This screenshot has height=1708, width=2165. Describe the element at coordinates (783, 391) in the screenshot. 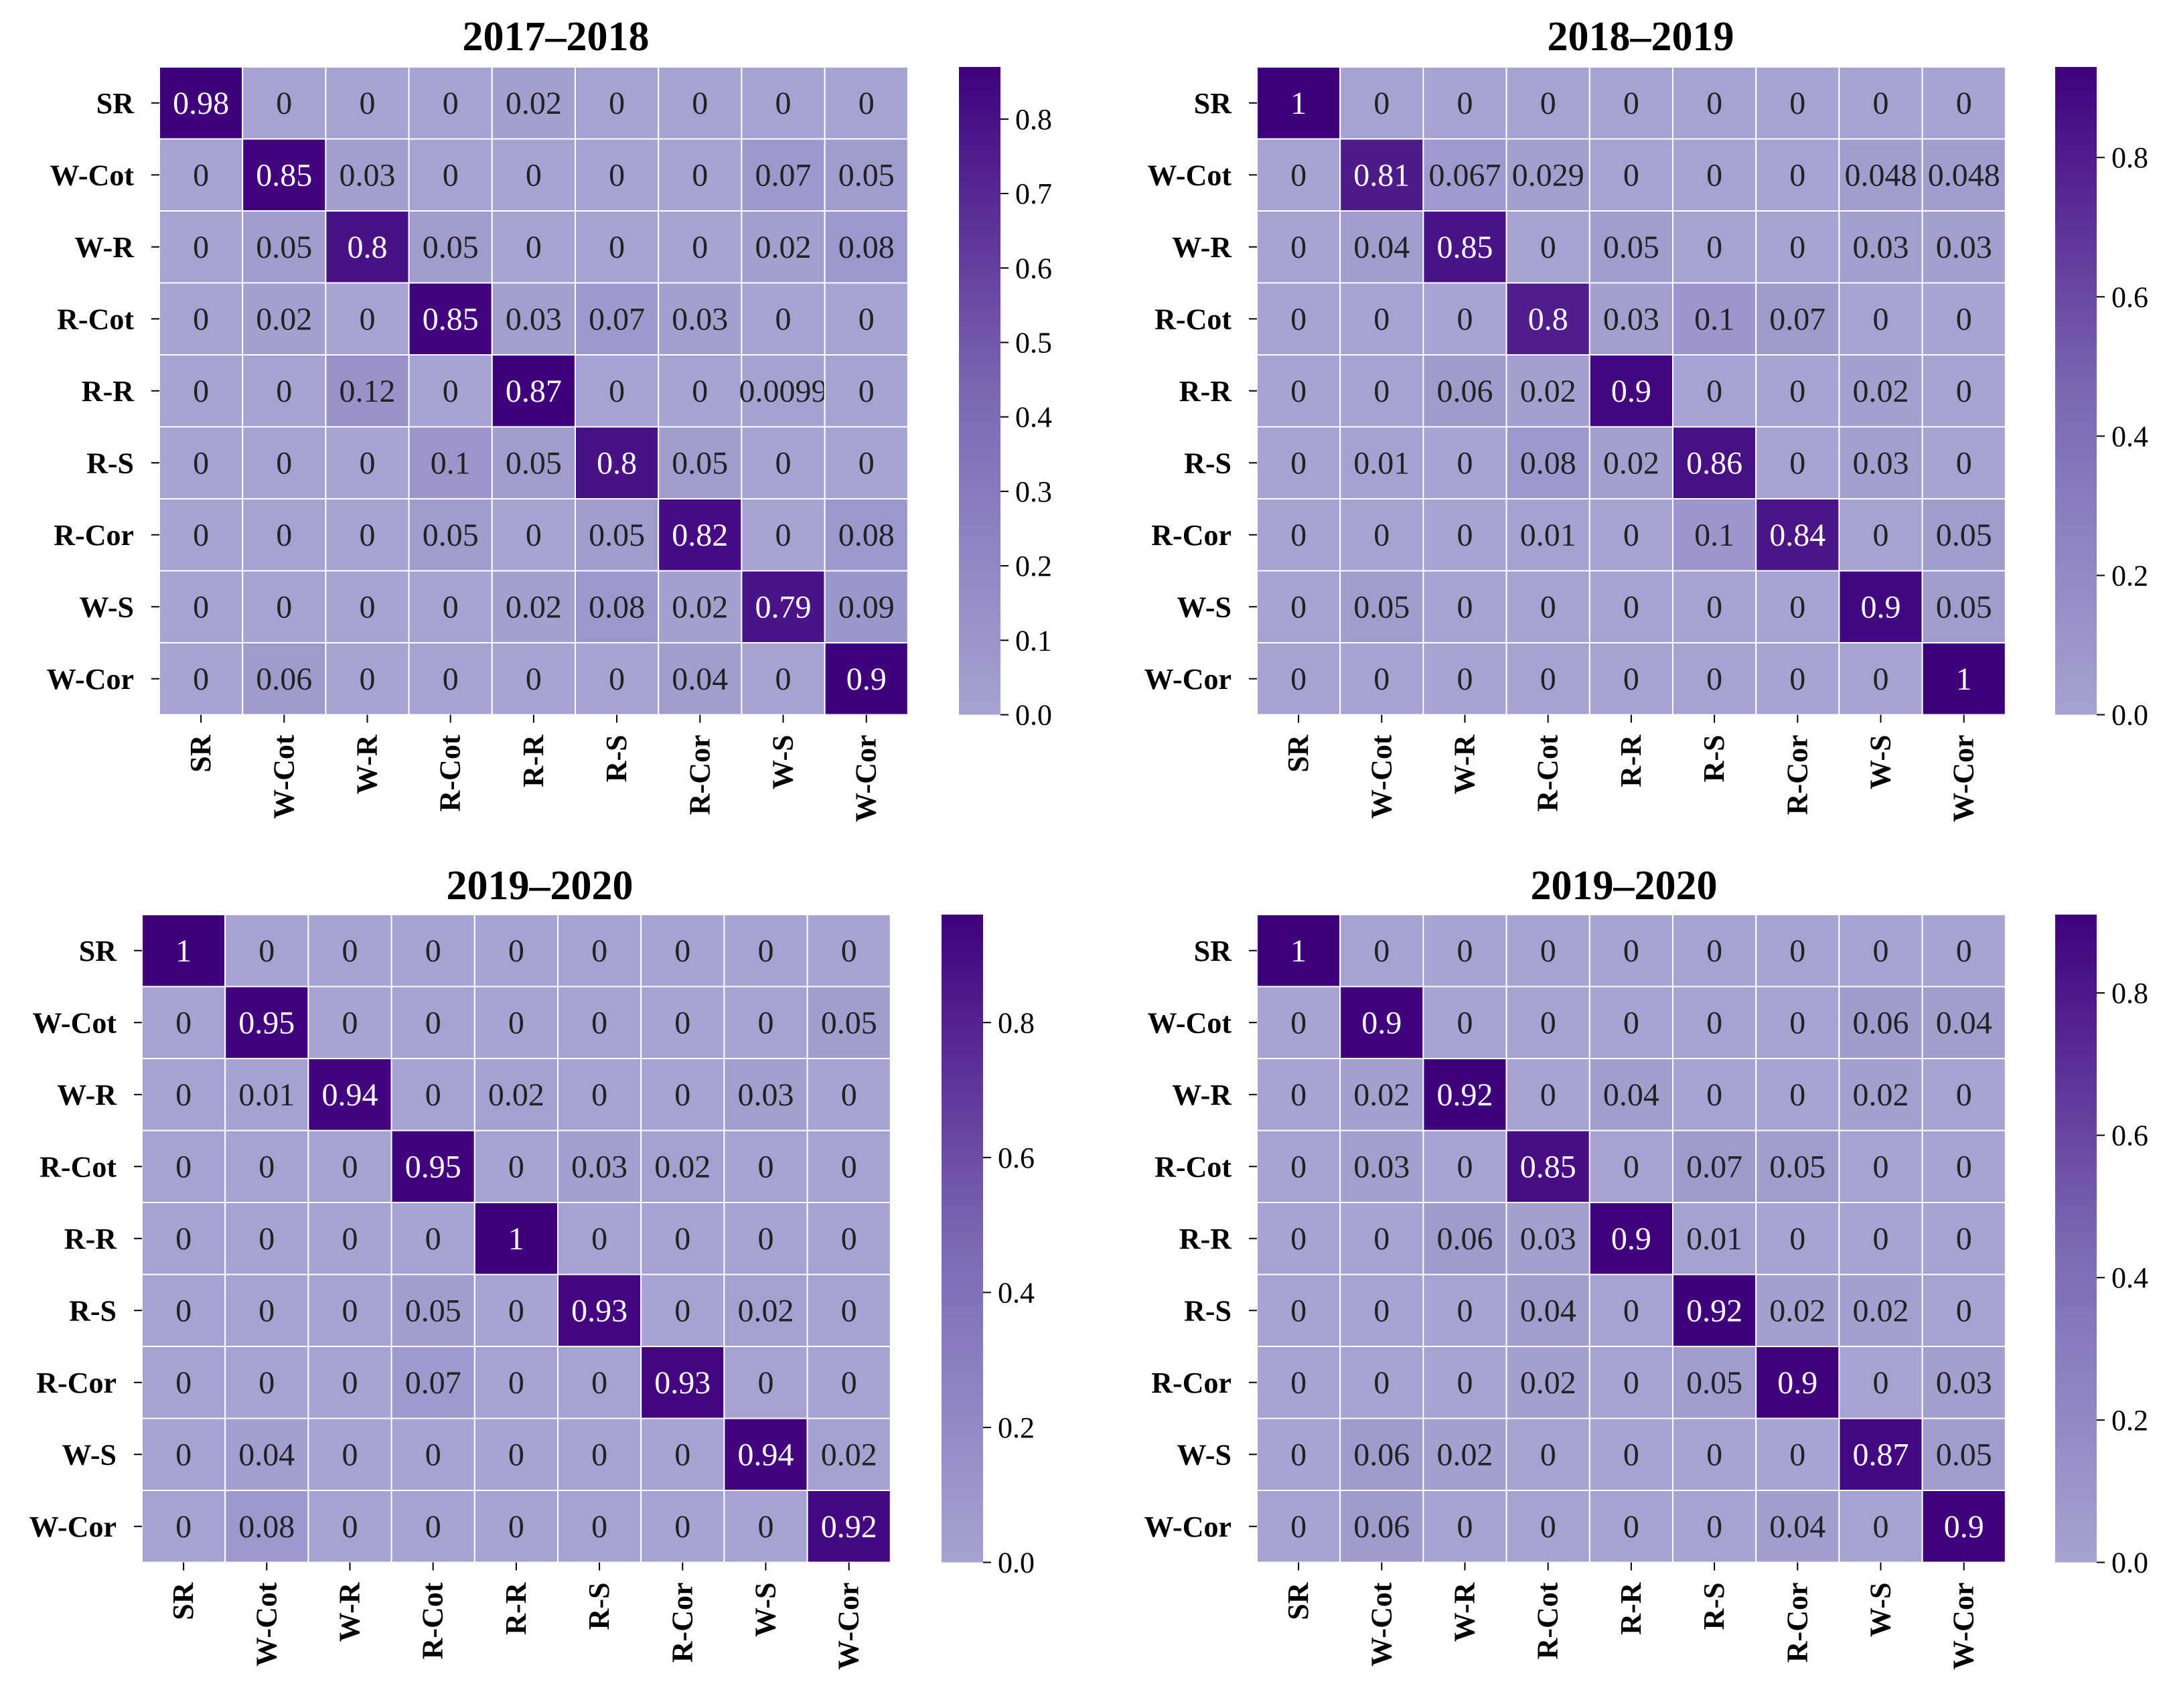

I see `cell-value: 0.0099` at that location.